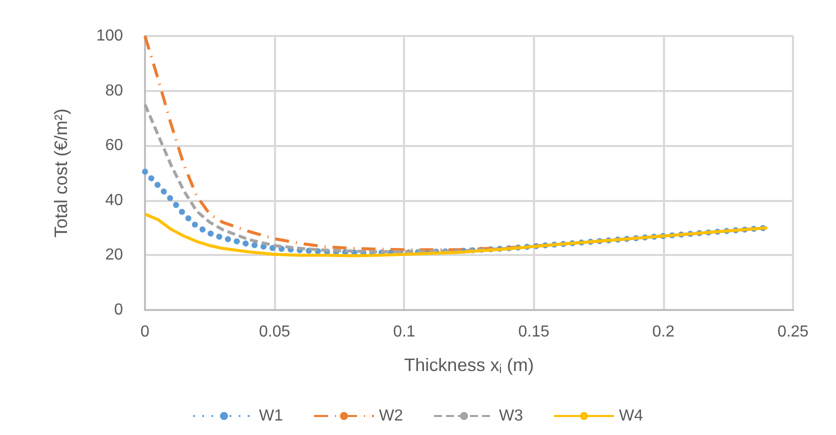  Describe the element at coordinates (114, 200) in the screenshot. I see `y-tick-label: 40` at that location.